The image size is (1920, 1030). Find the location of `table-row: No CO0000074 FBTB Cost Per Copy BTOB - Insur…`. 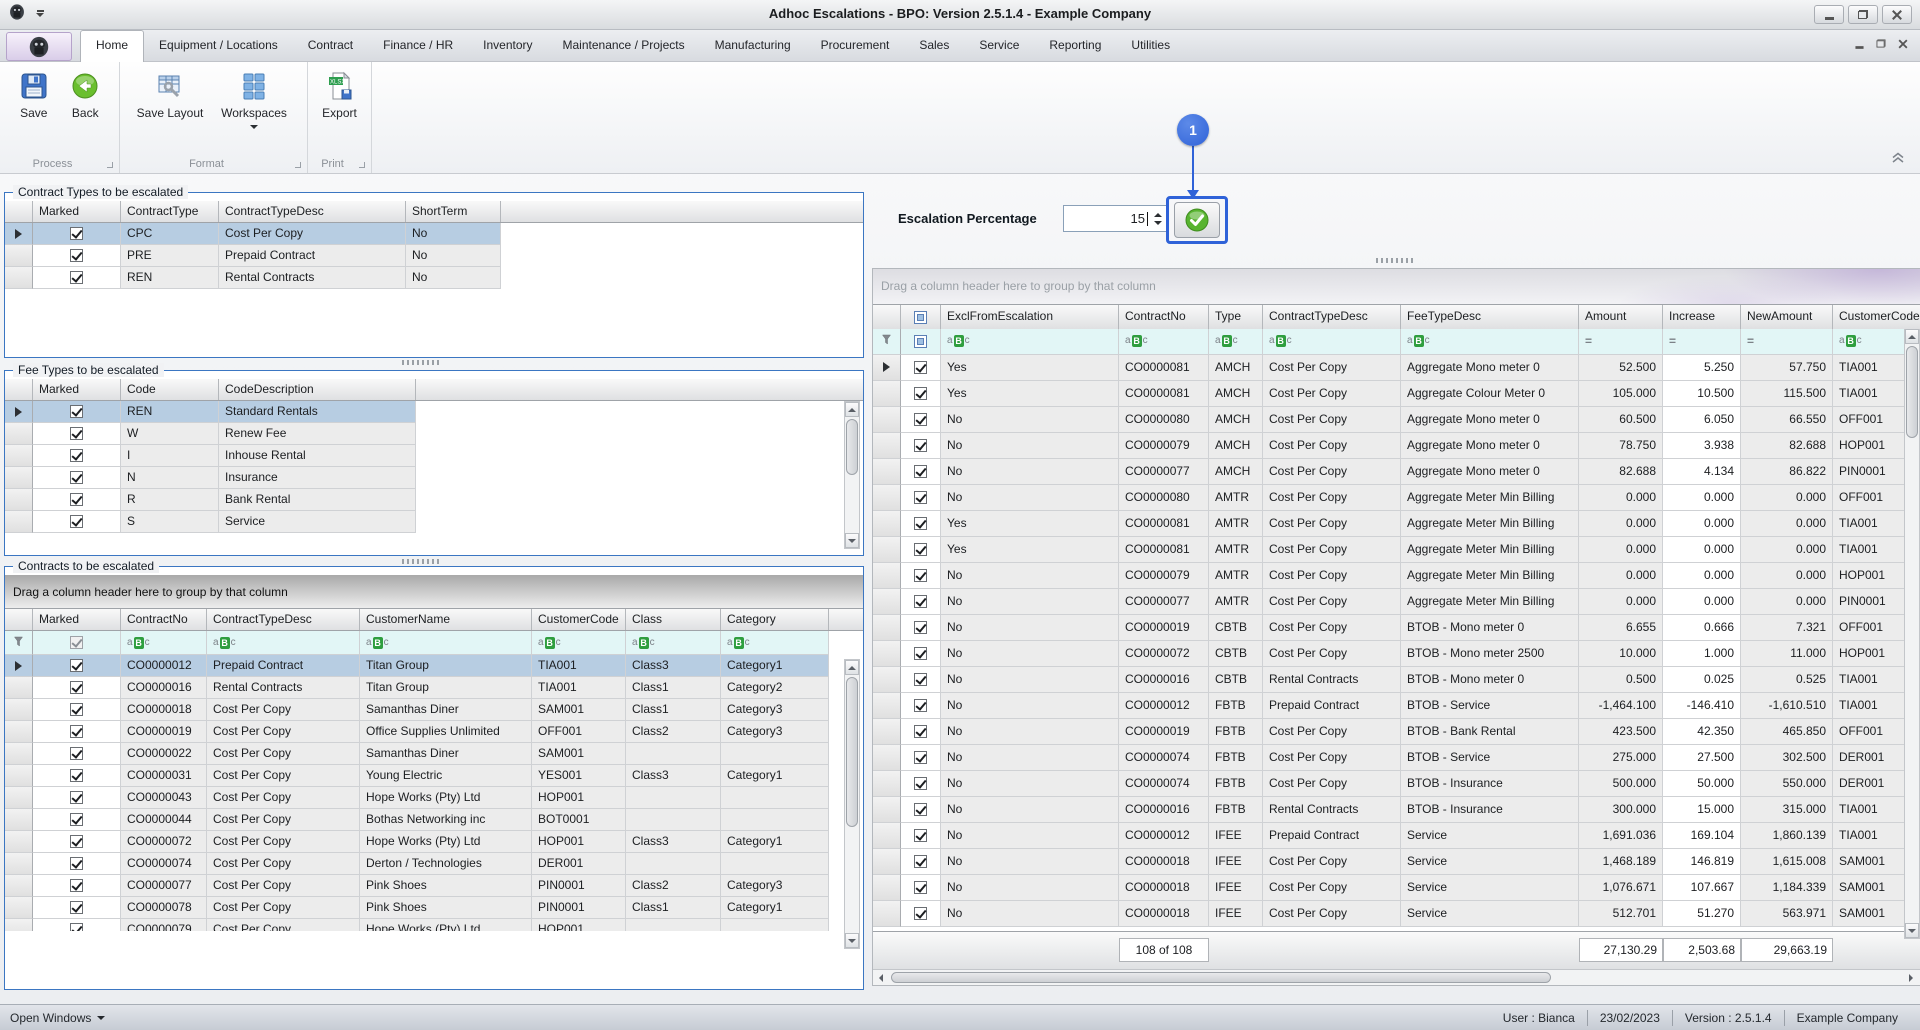

table-row: No CO0000074 FBTB Cost Per Copy BTOB - Insur… is located at coordinates (1396, 783).